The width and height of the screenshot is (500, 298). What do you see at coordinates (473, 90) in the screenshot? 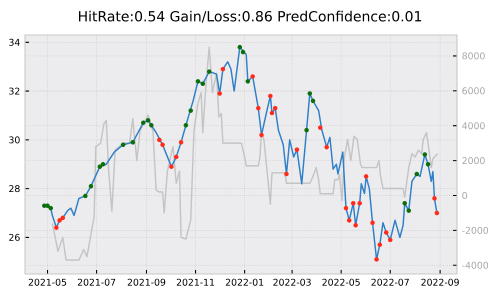
I see `y2-tick-label: 6000` at bounding box center [473, 90].